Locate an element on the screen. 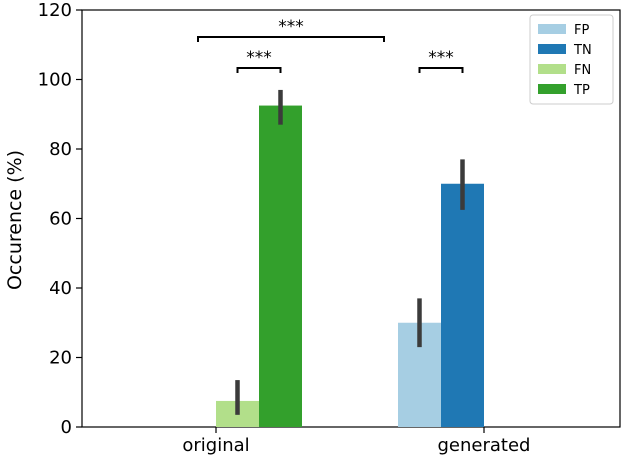 The width and height of the screenshot is (624, 464). legend-label-FP: FP is located at coordinates (581, 30).